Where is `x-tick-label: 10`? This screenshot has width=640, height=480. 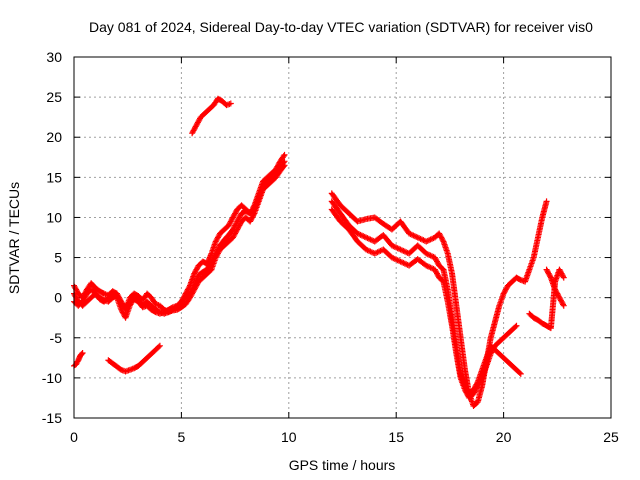
x-tick-label: 10 is located at coordinates (289, 437).